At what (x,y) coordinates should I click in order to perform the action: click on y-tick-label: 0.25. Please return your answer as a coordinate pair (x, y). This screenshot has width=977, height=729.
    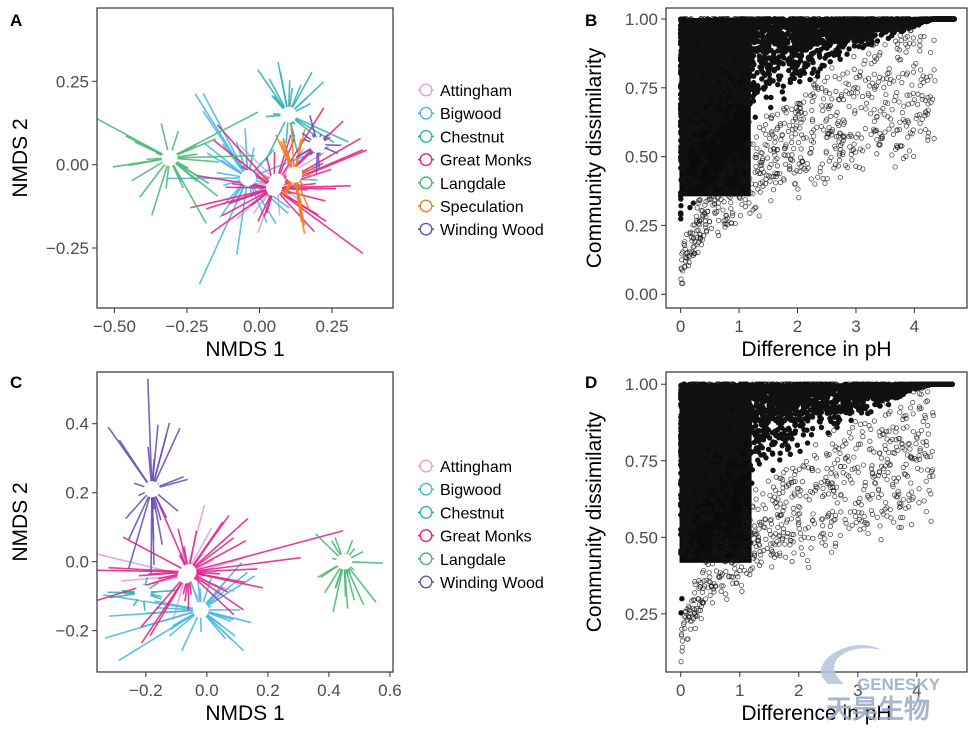
    Looking at the image, I should click on (72, 81).